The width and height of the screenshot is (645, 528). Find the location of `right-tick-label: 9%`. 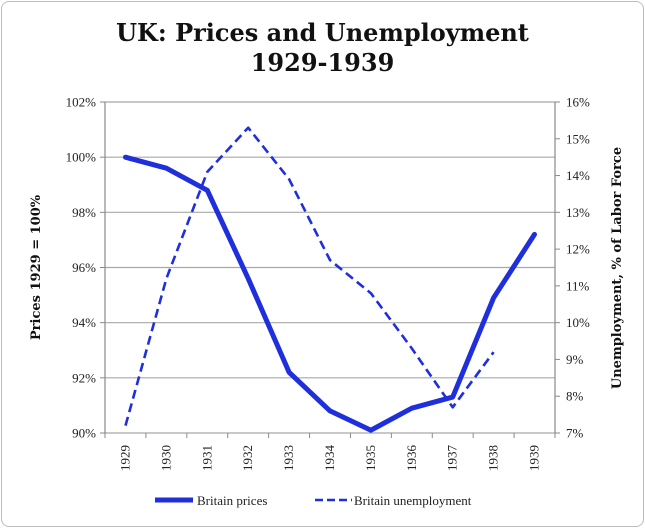

right-tick-label: 9% is located at coordinates (575, 359).